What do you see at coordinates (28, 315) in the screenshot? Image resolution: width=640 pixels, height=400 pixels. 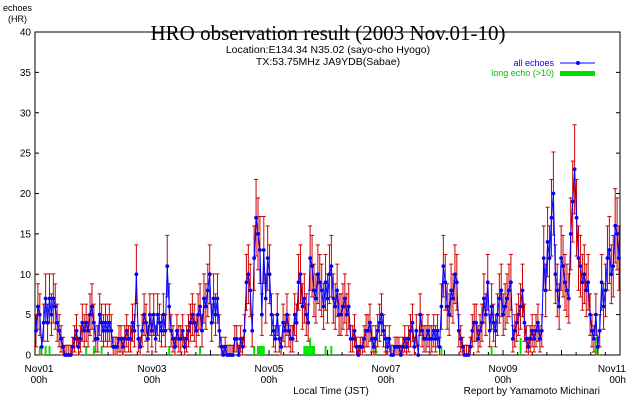 I see `y-tick-label: 5` at bounding box center [28, 315].